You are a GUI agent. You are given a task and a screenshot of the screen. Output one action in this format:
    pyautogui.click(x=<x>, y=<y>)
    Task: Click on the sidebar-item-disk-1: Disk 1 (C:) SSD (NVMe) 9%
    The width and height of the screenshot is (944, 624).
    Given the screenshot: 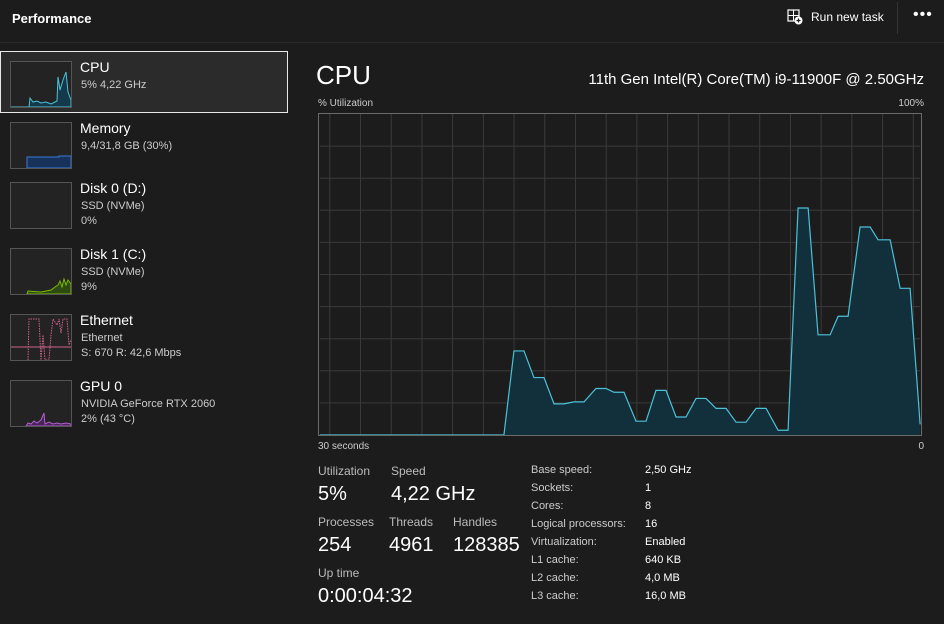 What is the action you would take?
    pyautogui.click(x=144, y=269)
    